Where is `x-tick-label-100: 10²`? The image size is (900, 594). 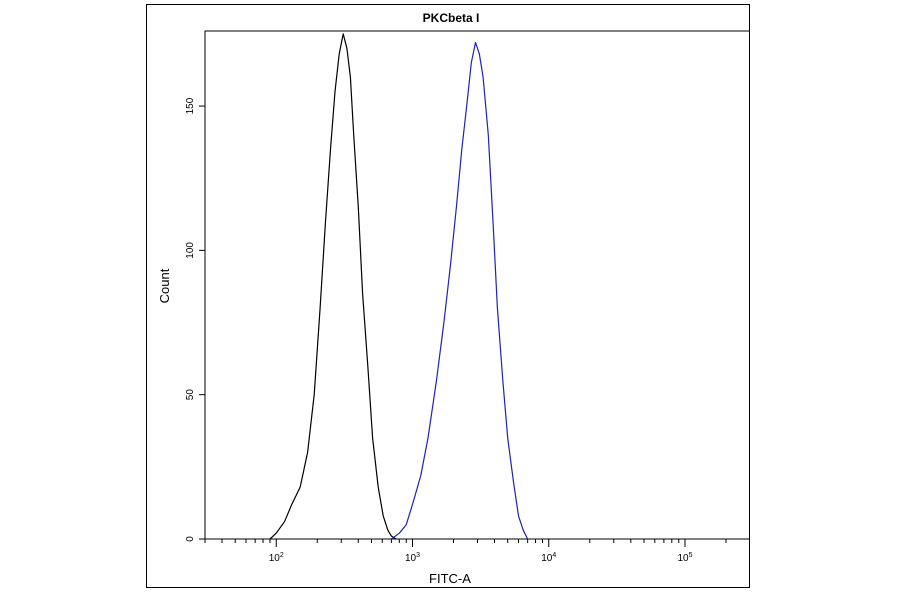 x-tick-label-100: 10² is located at coordinates (276, 558).